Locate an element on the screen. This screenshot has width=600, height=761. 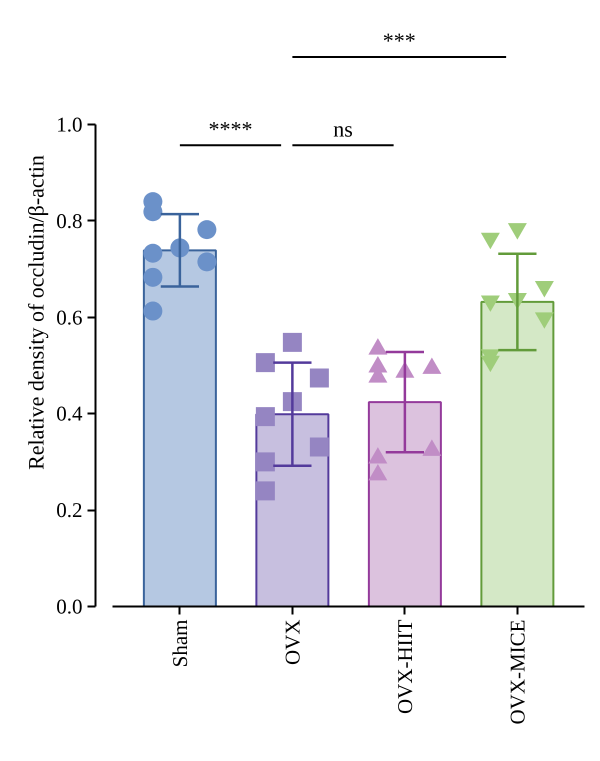
y-tick-label: 0.2 is located at coordinates (69, 510).